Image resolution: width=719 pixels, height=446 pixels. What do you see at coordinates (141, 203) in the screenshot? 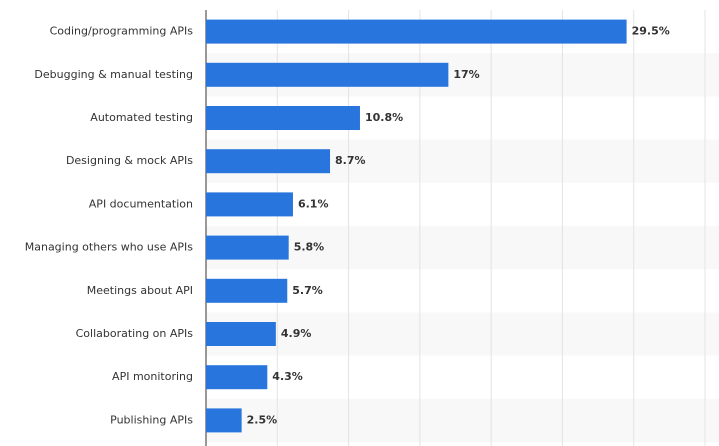
I see `y-tick-label: API documentation` at bounding box center [141, 203].